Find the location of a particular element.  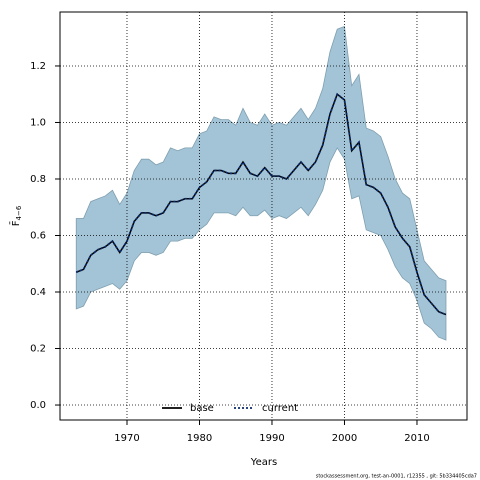

x-tick-label: 1990 is located at coordinates (271, 438).